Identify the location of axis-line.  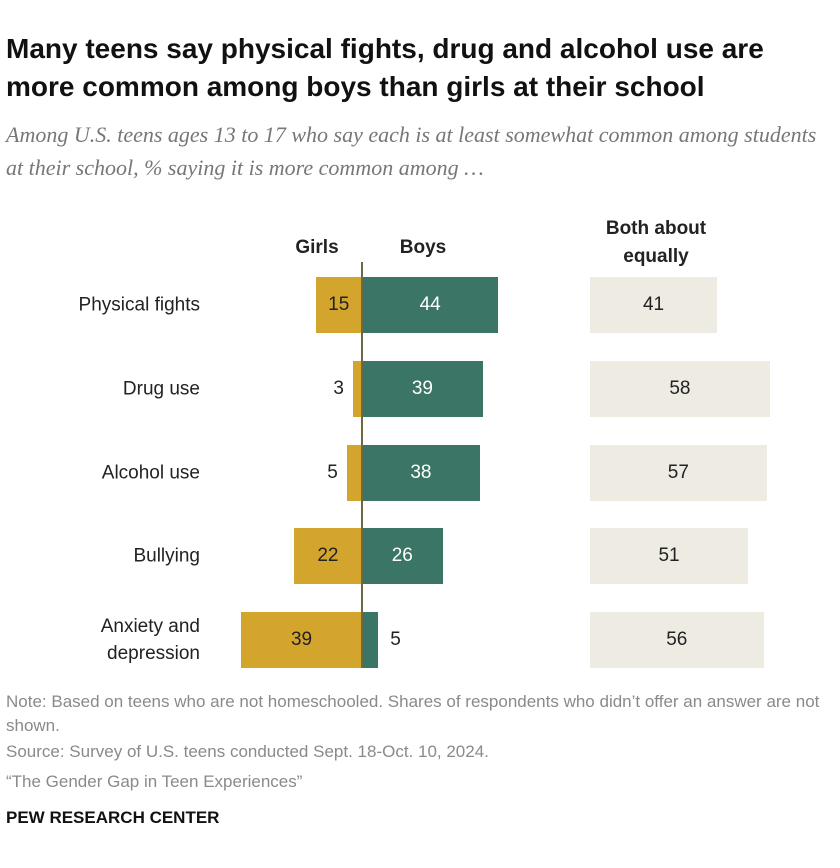
(362, 465).